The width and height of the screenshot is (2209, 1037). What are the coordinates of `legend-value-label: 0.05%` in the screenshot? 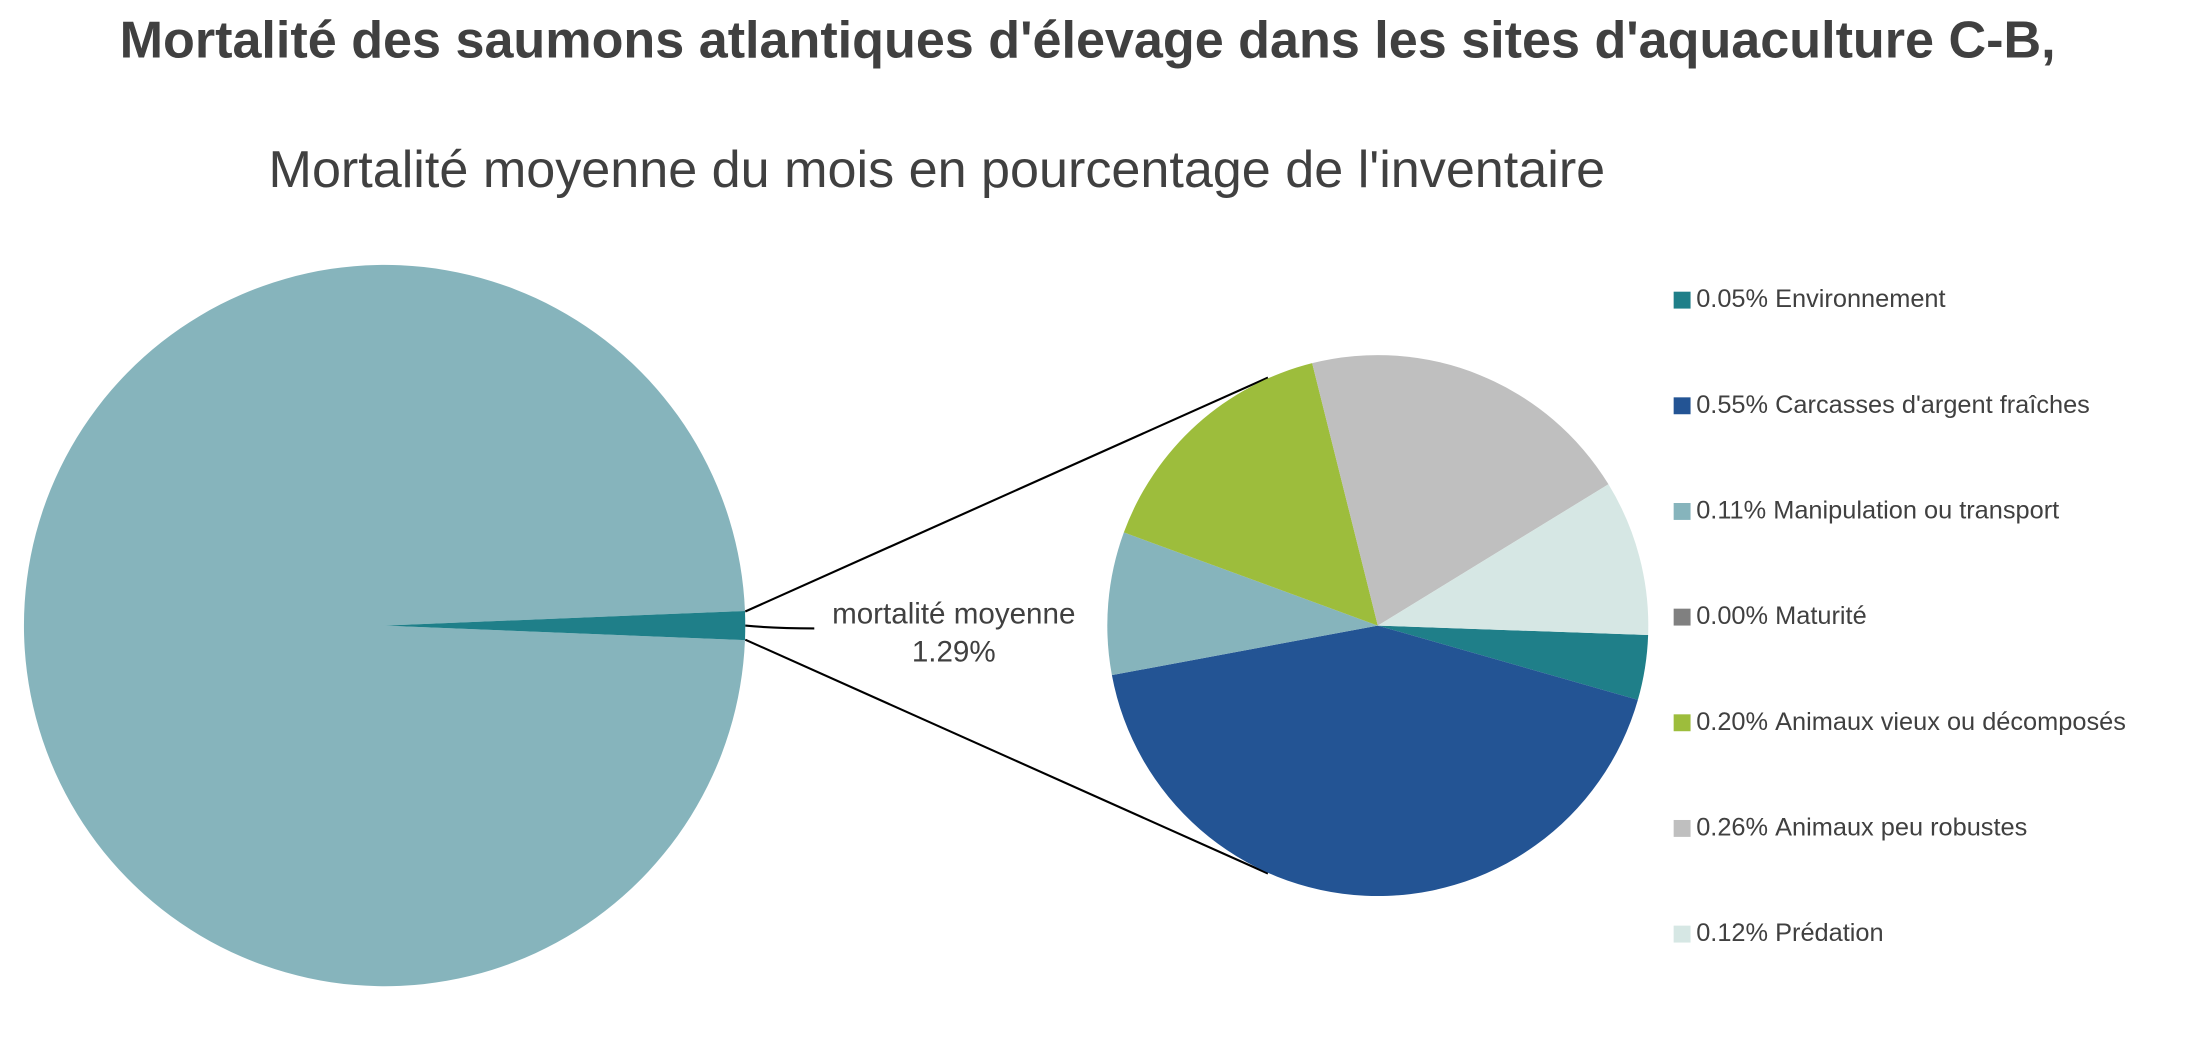 It's located at (1732, 299).